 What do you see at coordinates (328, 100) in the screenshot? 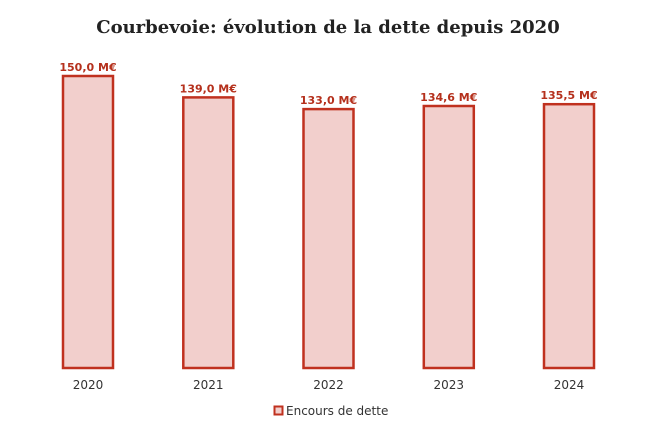
I see `data-label-2022: 133,0 M€` at bounding box center [328, 100].